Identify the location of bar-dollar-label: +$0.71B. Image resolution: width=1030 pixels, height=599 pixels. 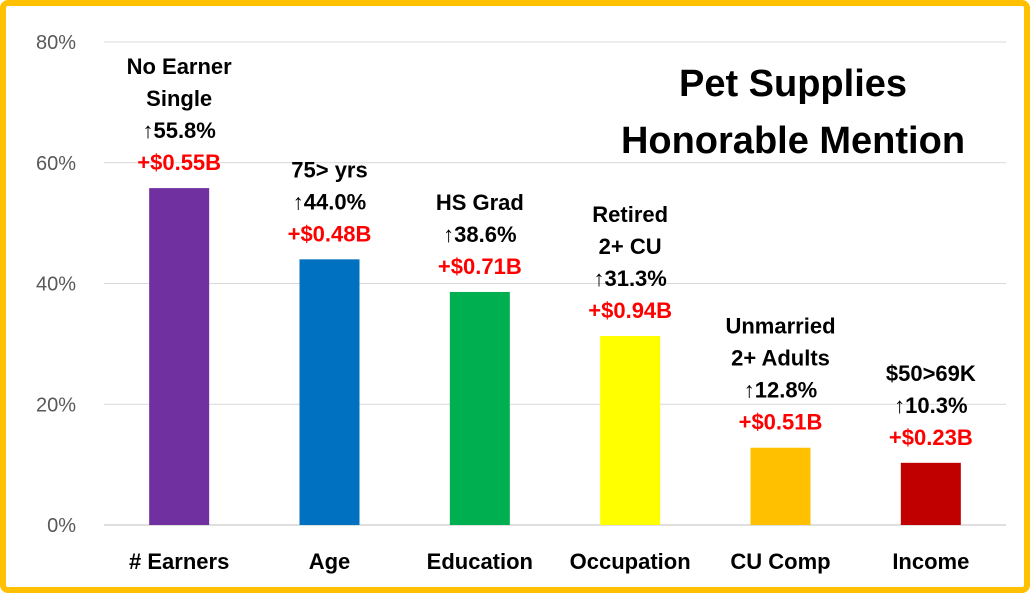
(480, 266).